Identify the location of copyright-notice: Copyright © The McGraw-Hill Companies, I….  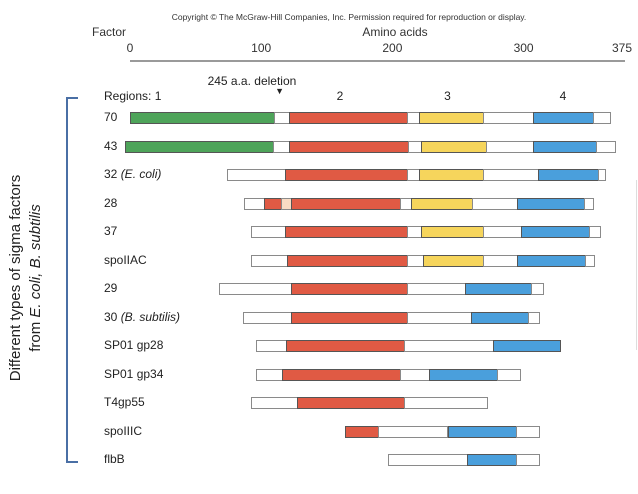
(349, 17).